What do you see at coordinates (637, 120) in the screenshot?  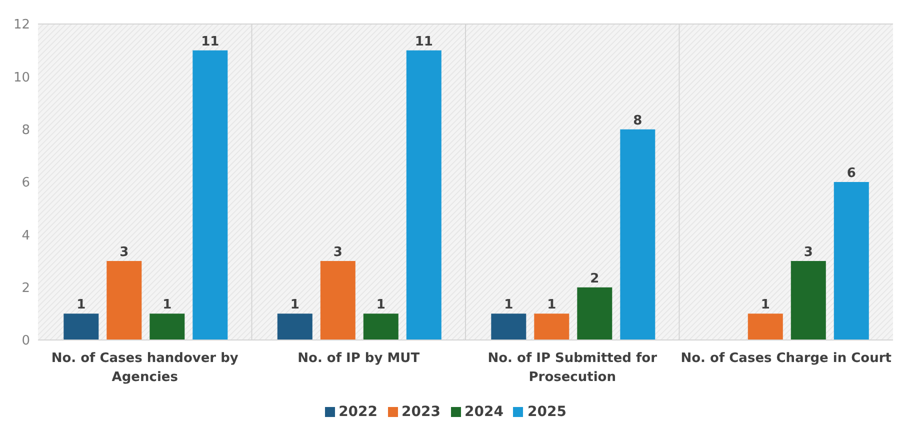 I see `data-label: 8` at bounding box center [637, 120].